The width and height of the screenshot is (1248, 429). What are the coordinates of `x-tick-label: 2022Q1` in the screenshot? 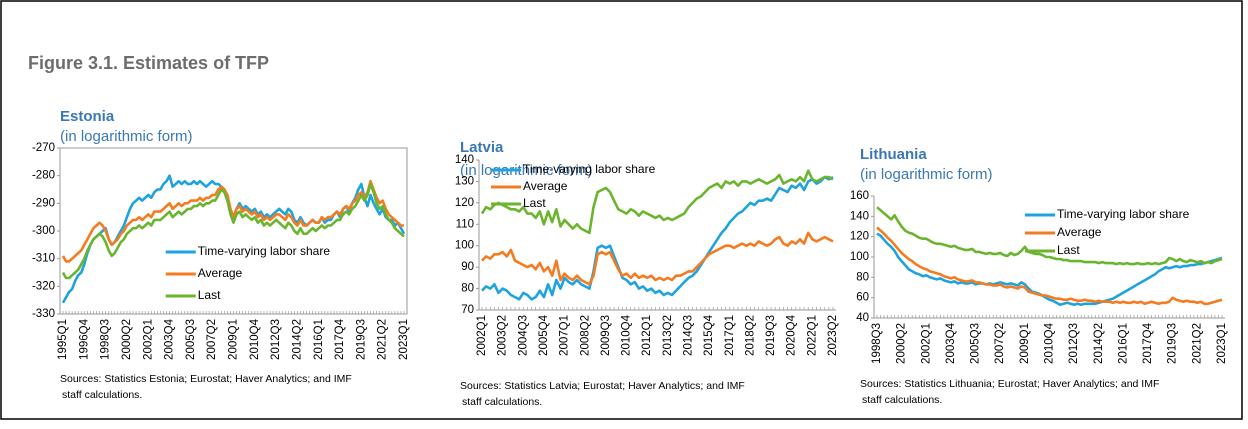 It's located at (812, 335).